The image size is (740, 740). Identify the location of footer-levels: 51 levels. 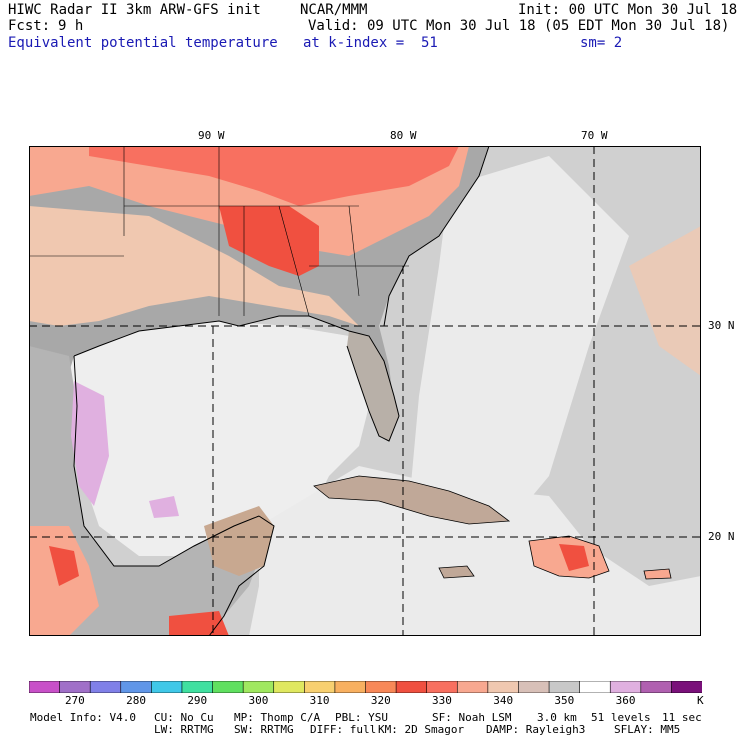
(621, 717).